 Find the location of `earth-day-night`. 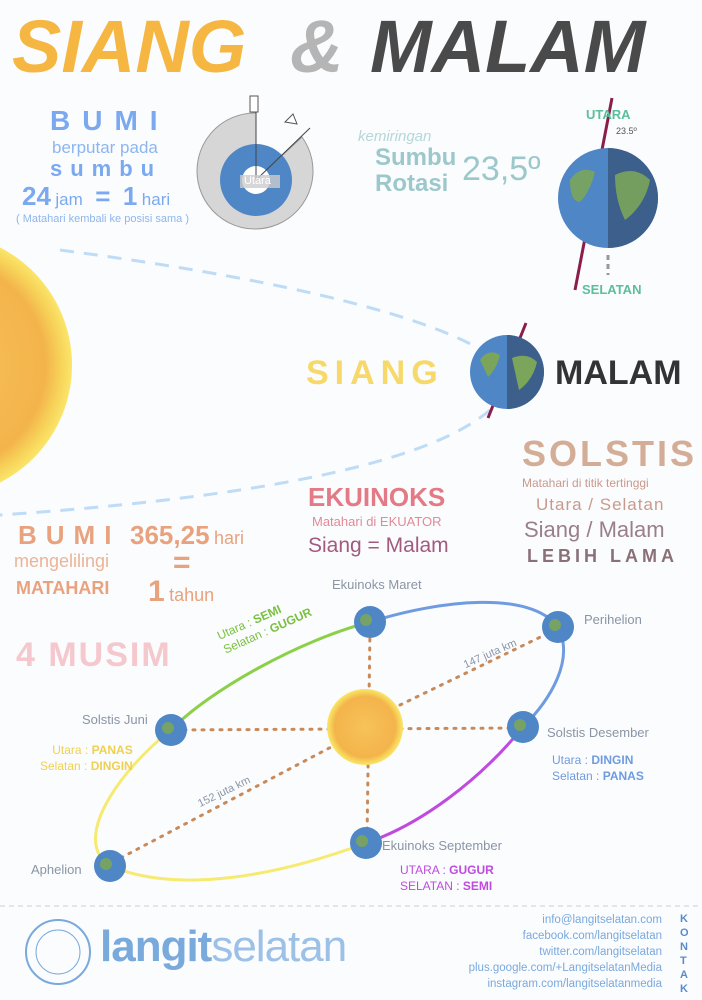

earth-day-night is located at coordinates (507, 370).